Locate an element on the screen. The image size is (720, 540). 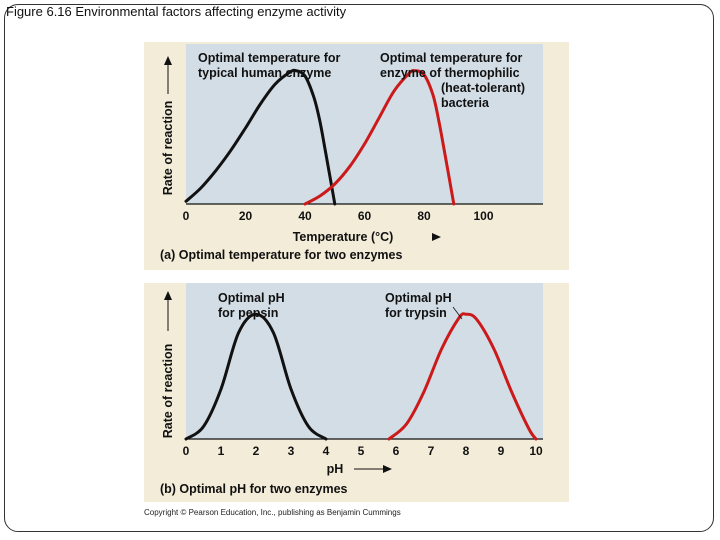
x-axis-label: Temperature (°C) is located at coordinates (343, 237).